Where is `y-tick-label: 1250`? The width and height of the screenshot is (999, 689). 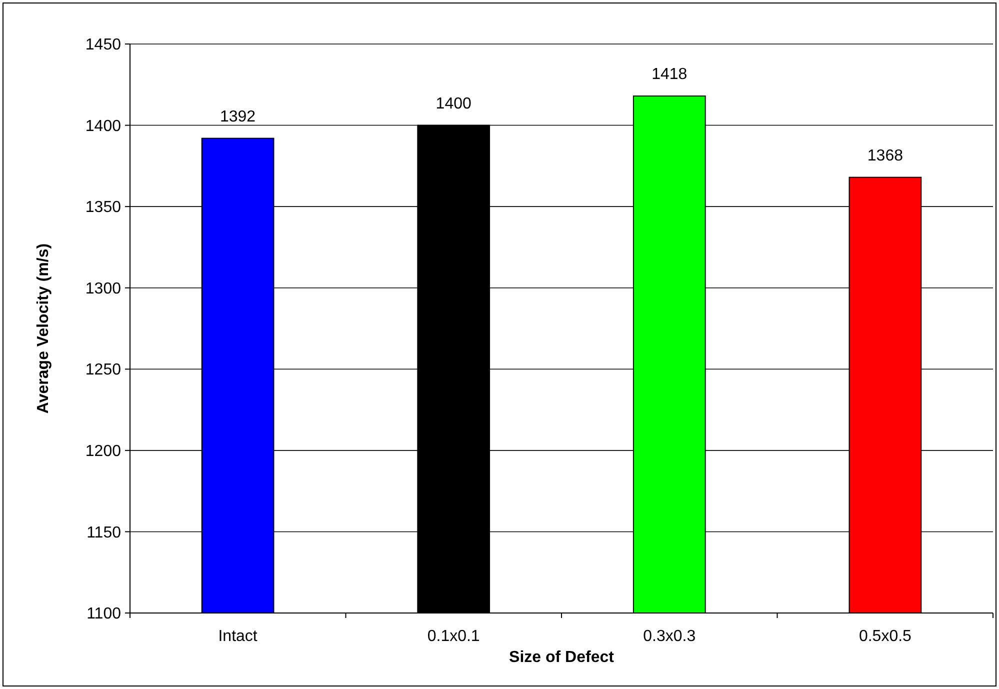
y-tick-label: 1250 is located at coordinates (103, 370).